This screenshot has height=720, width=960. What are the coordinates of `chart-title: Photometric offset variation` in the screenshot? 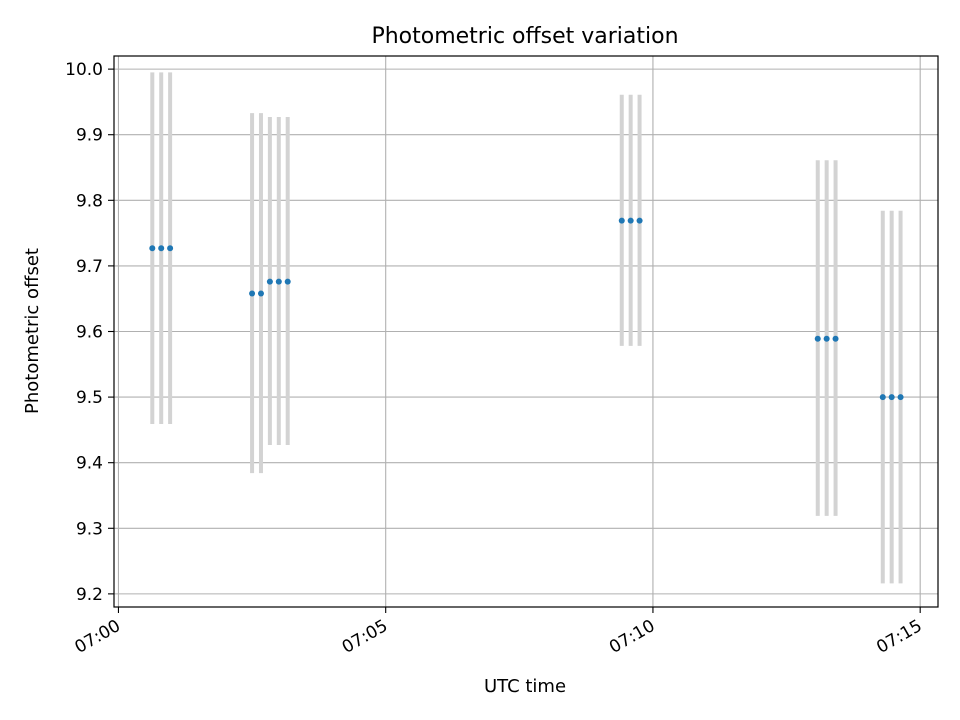 It's located at (524, 36).